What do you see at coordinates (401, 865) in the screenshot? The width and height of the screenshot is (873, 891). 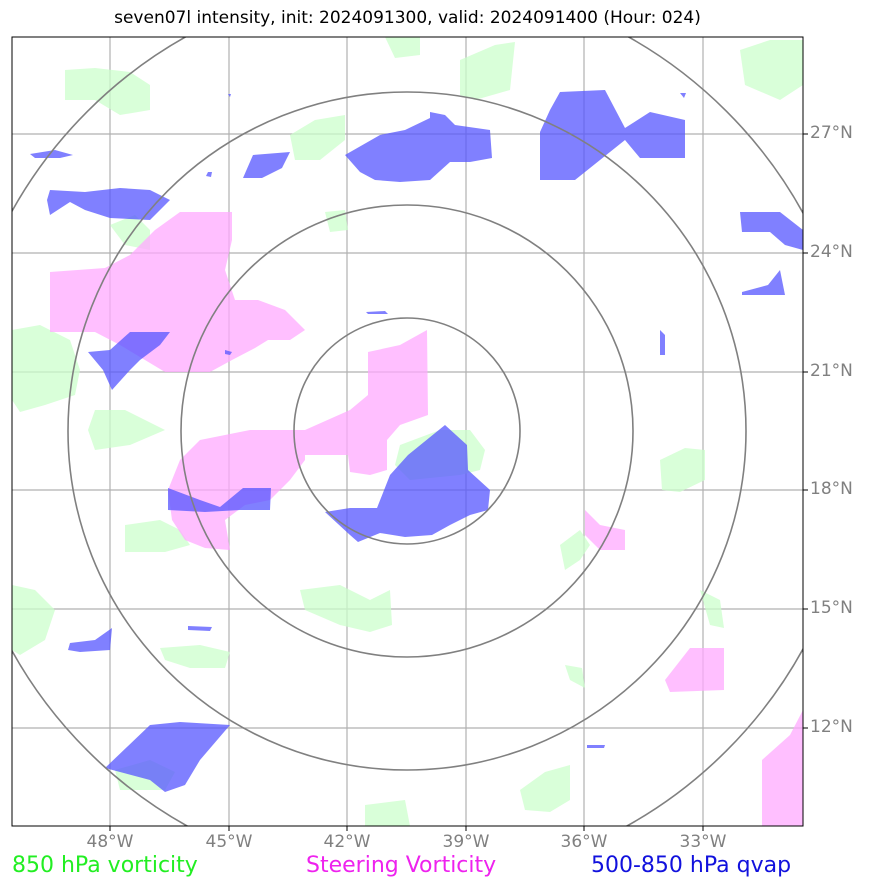 I see `legend-steering-vorticity: Steering Vorticity` at bounding box center [401, 865].